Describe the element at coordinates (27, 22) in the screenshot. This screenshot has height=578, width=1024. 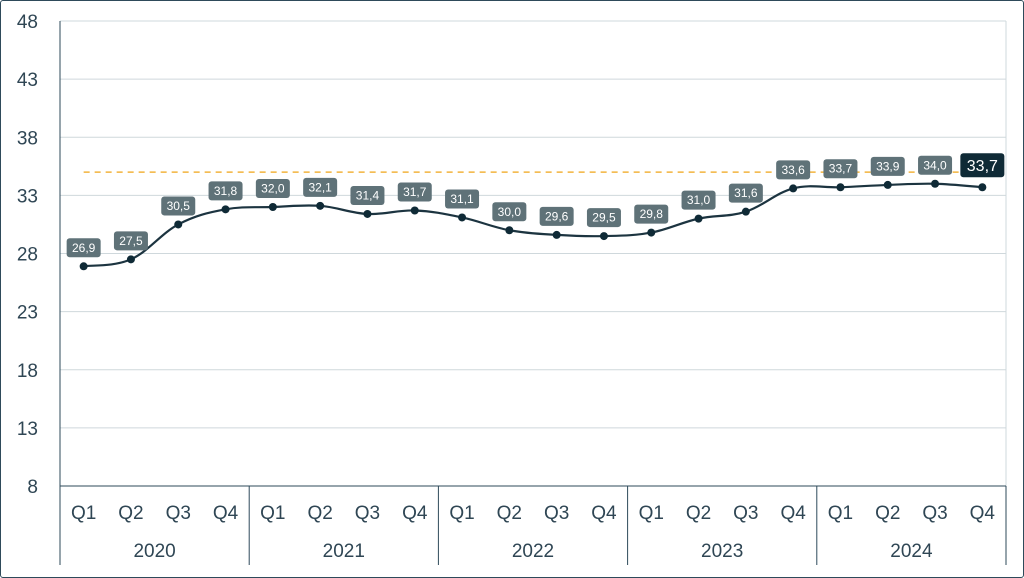
I see `y-tick-label: 48` at that location.